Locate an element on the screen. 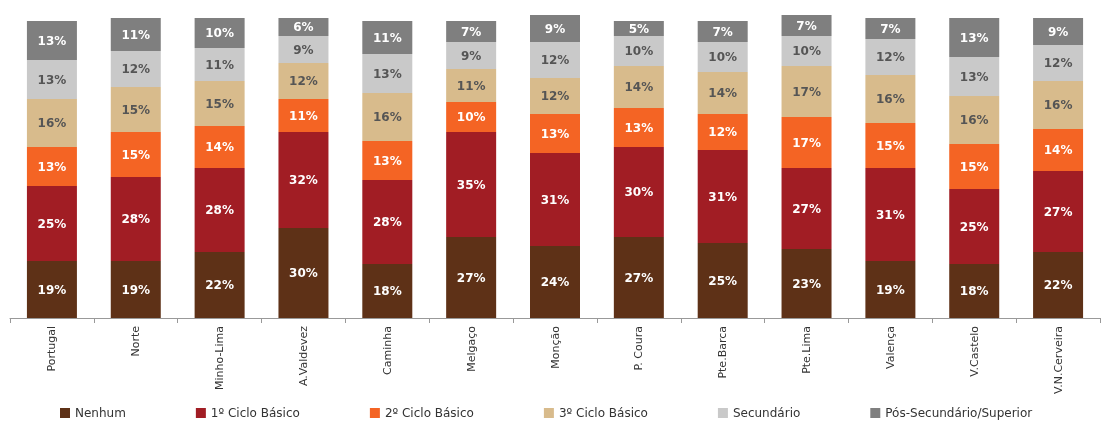 The height and width of the screenshot is (426, 1110). x-tick-label: Valença is located at coordinates (890, 347).